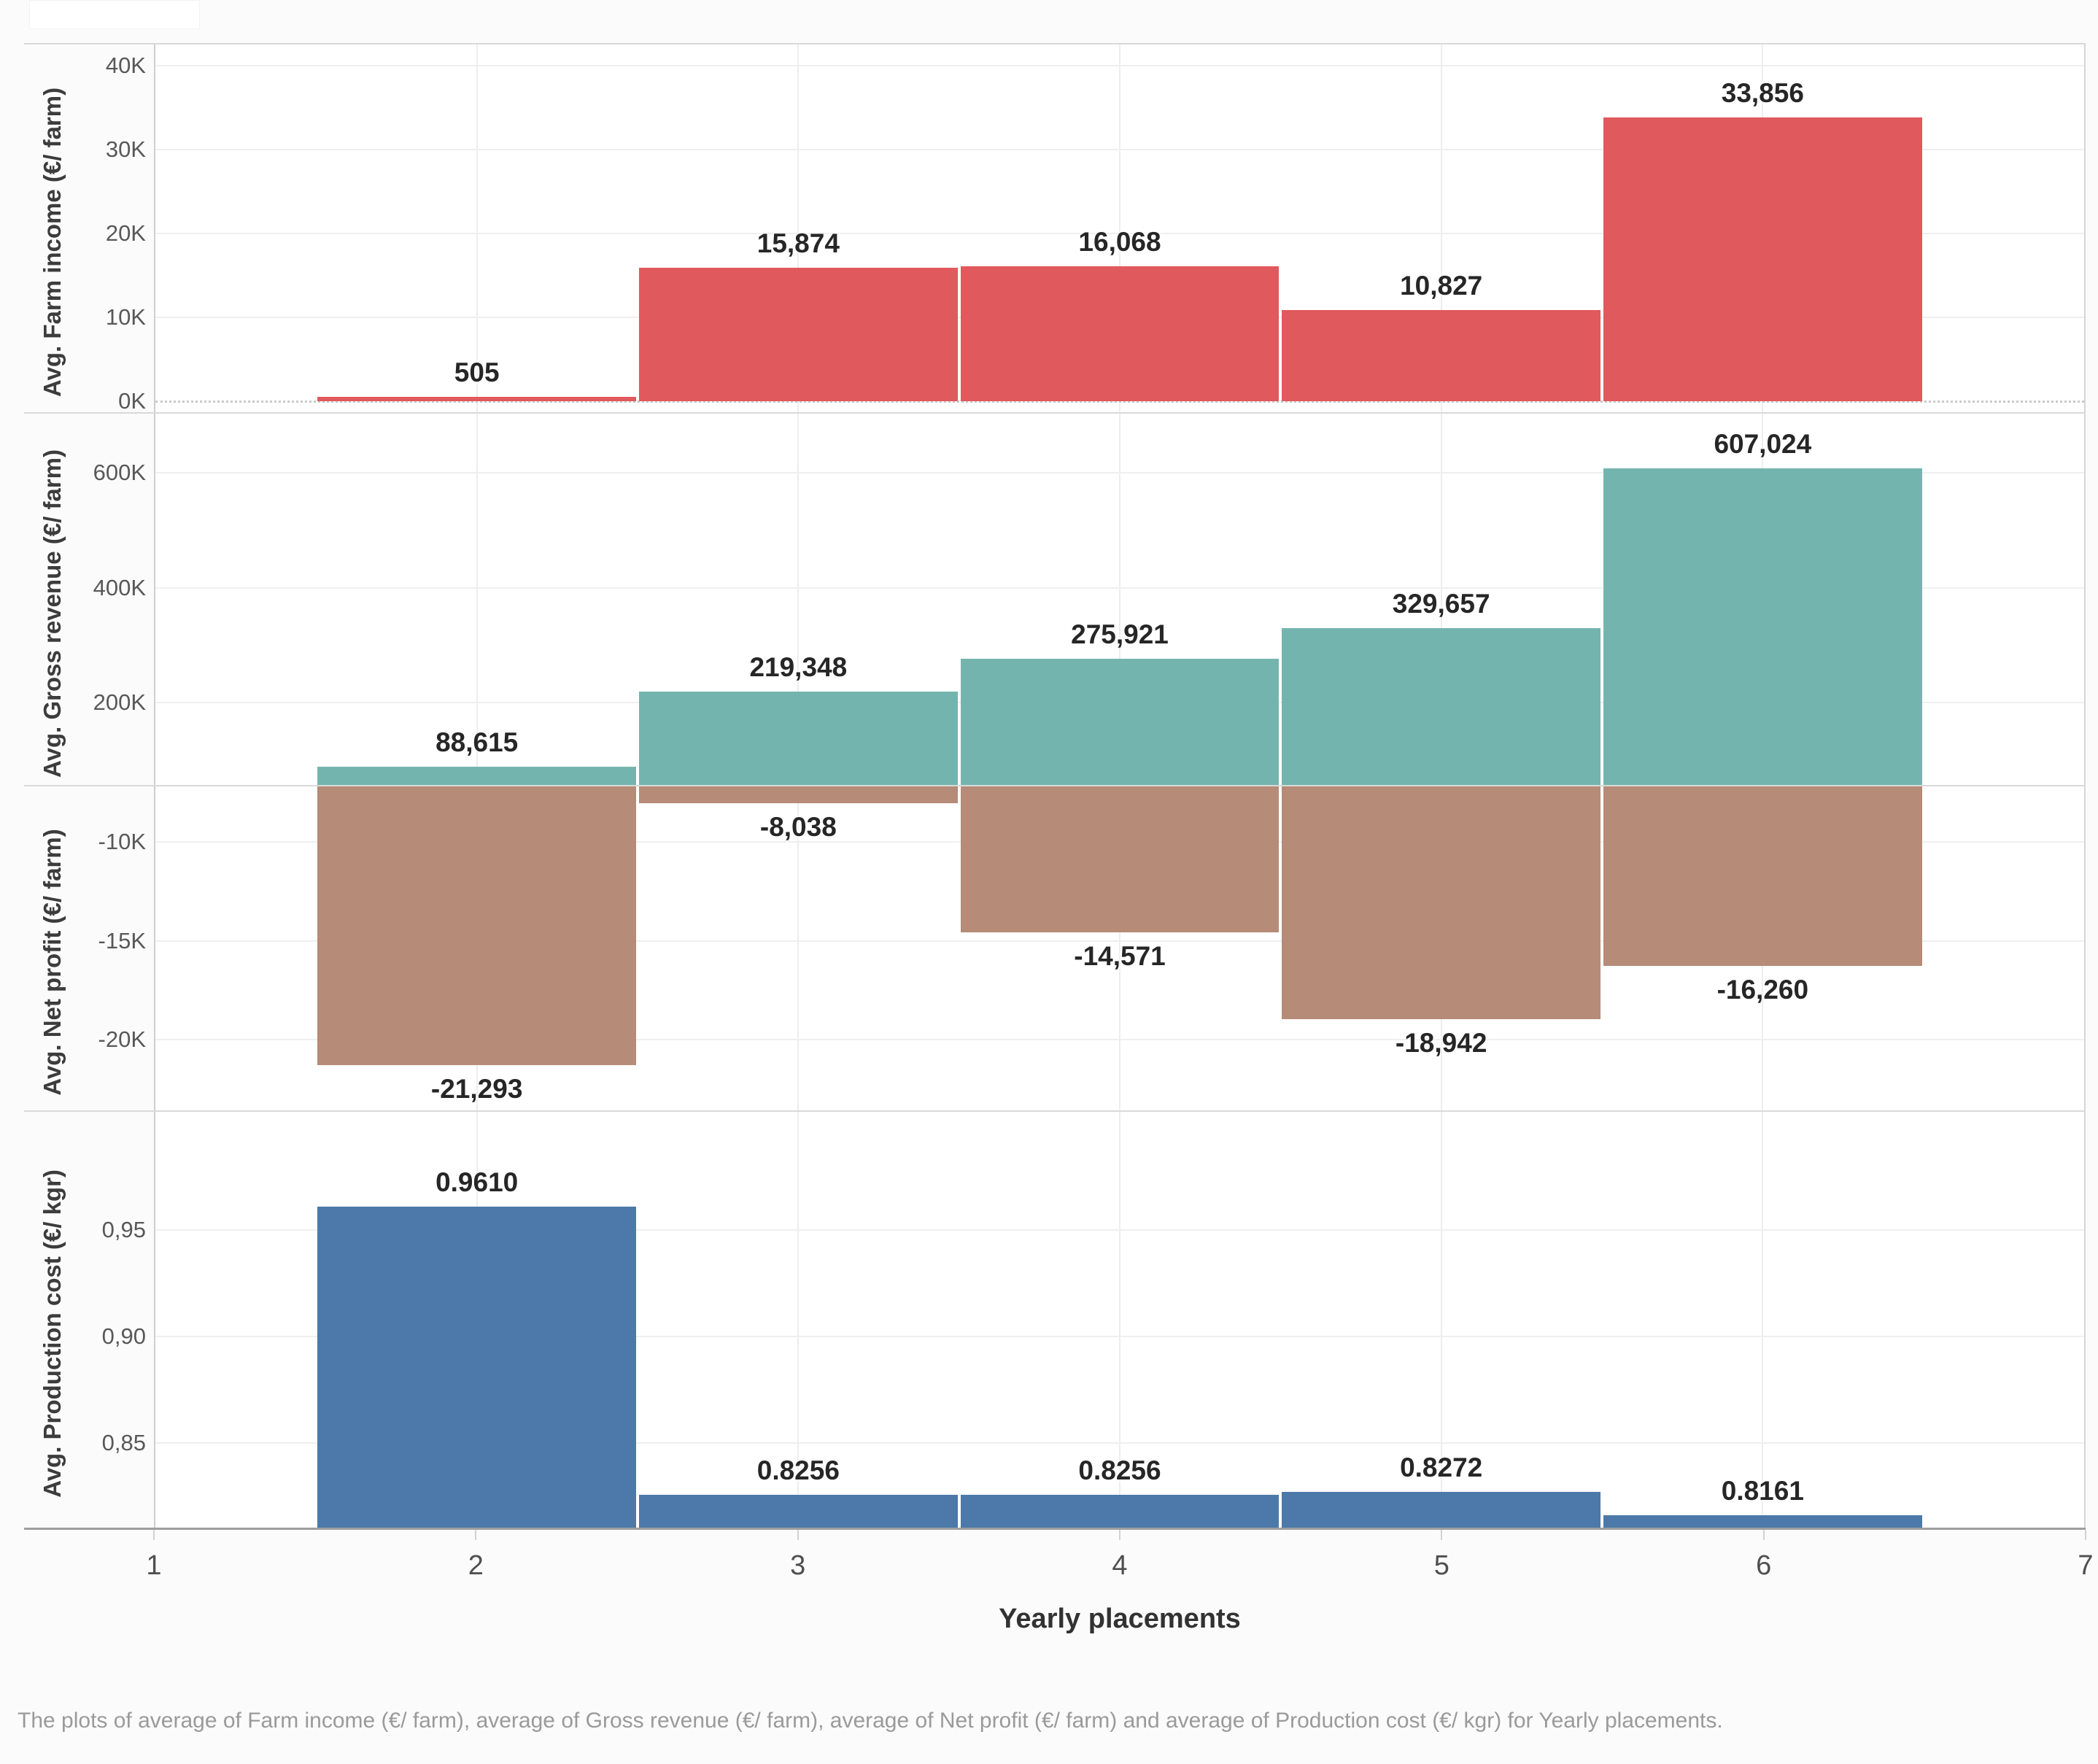 The image size is (2098, 1764). I want to click on bar-value-label: 15,874, so click(798, 243).